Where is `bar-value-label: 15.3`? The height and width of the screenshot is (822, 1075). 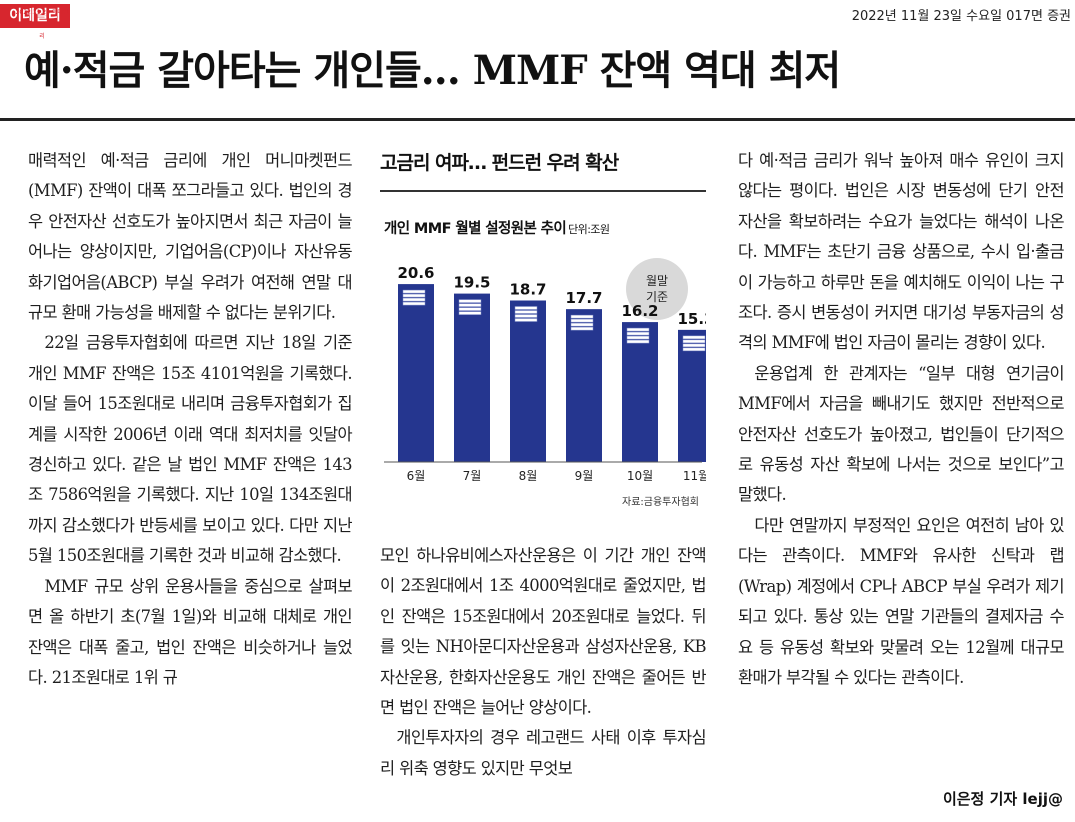
bar-value-label: 15.3 is located at coordinates (691, 319).